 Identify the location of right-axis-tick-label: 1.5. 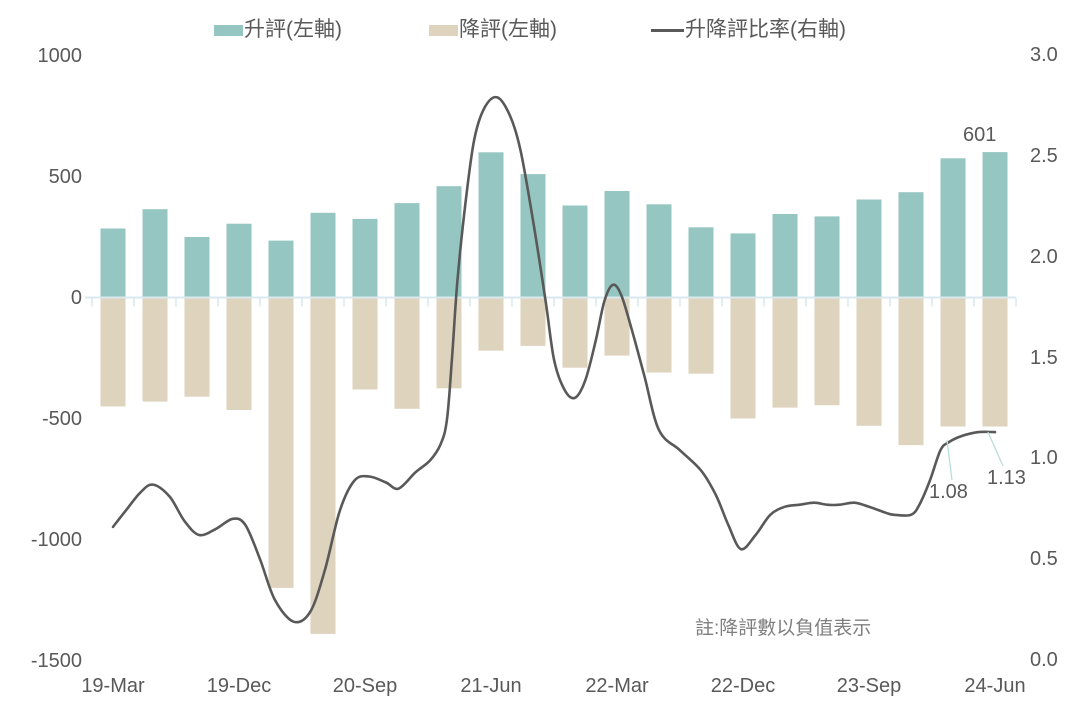
(1044, 358).